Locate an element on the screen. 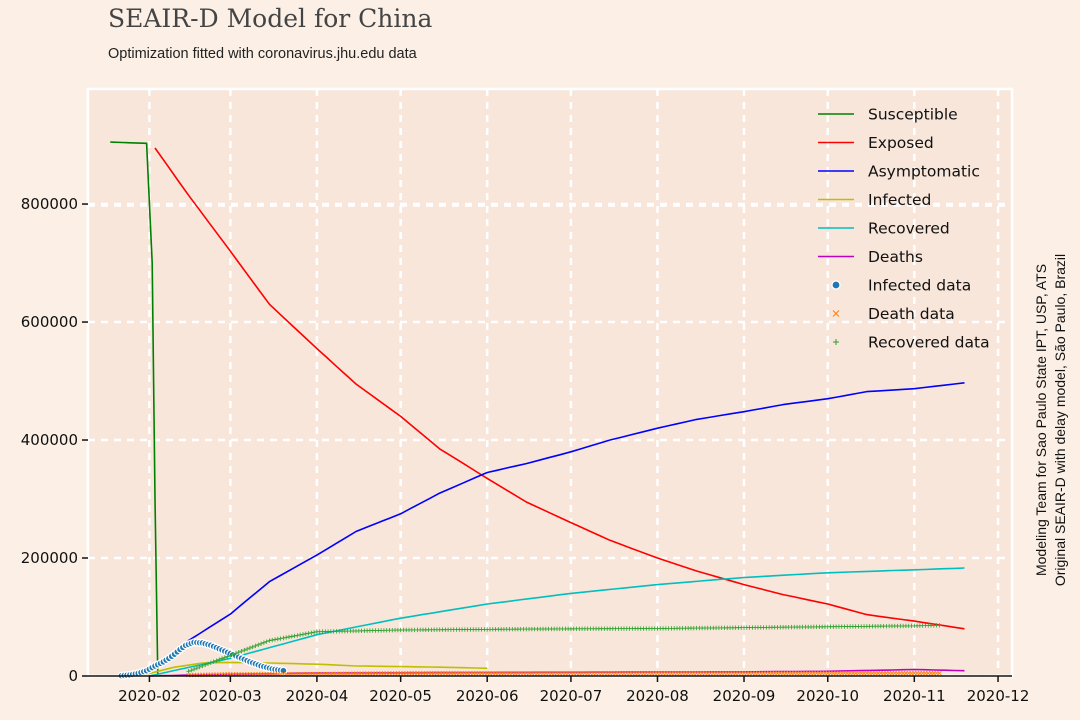  legend-item: Asymptomatic is located at coordinates (899, 172).